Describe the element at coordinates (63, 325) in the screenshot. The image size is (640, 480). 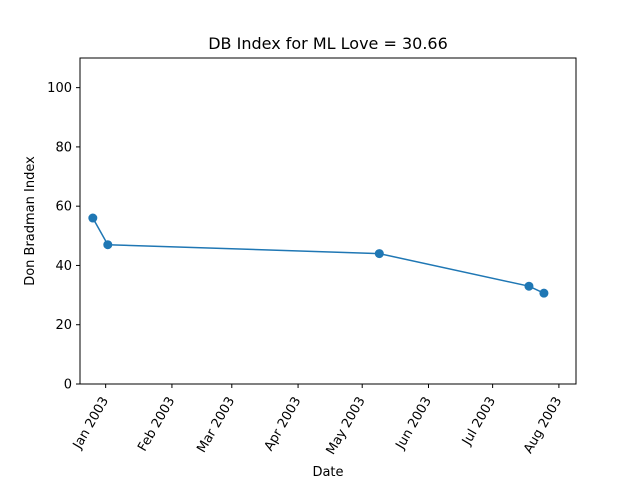
I see `y-tick-label: 20` at that location.